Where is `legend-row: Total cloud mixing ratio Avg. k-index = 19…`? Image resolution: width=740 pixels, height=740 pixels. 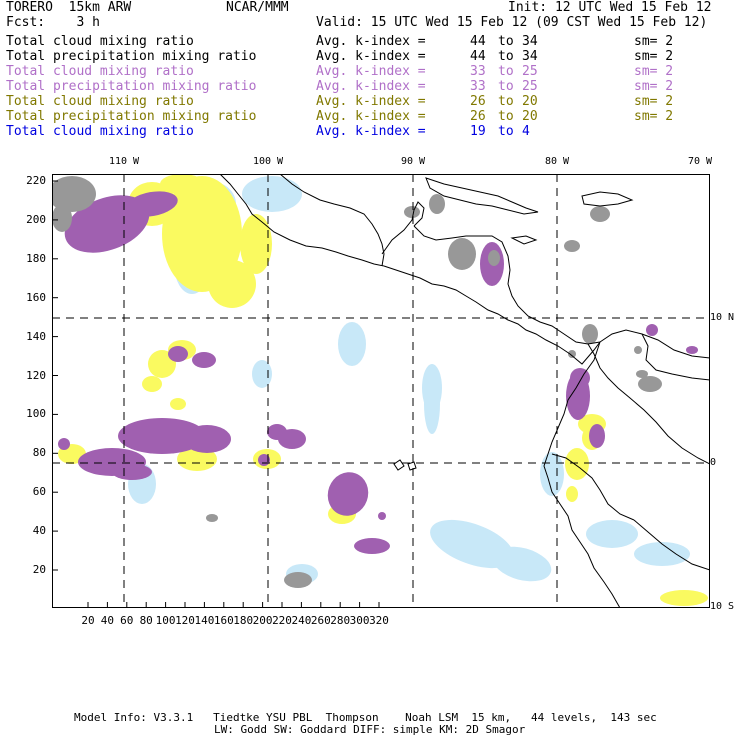
legend-row: Total cloud mixing ratio Avg. k-index = 19… is located at coordinates (366, 131).